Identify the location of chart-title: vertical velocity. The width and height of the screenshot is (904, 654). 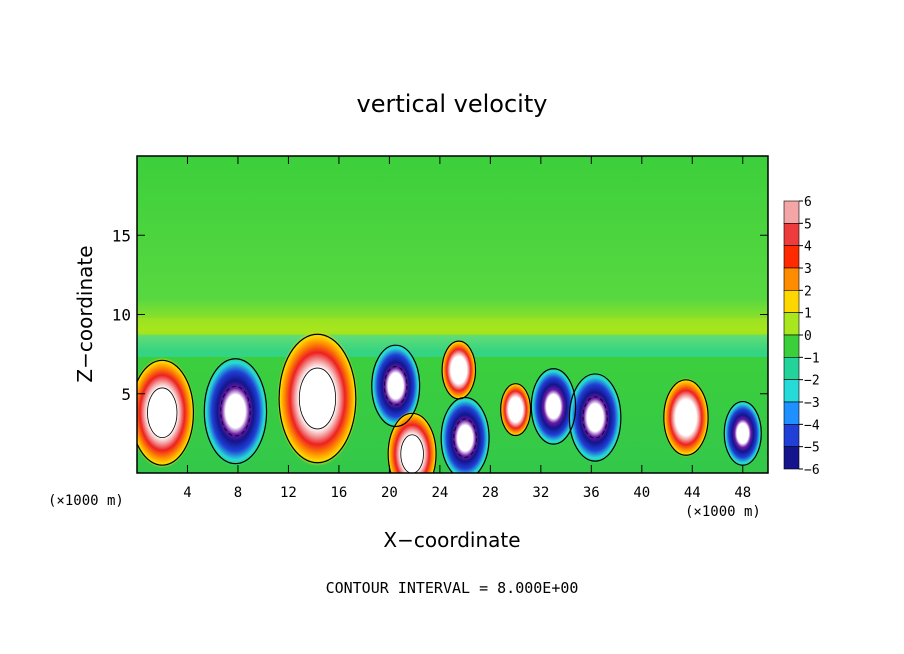
(452, 104).